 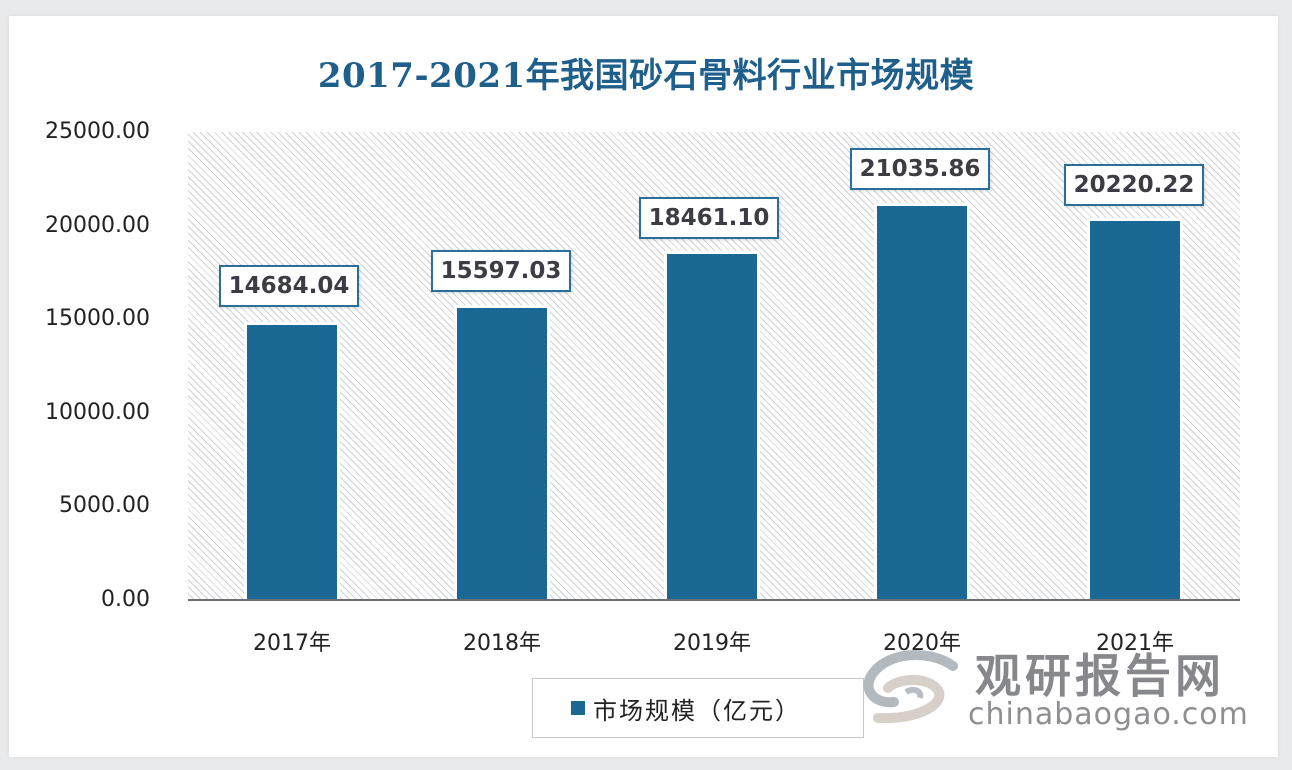 What do you see at coordinates (709, 218) in the screenshot?
I see `value-label: 18461.10` at bounding box center [709, 218].